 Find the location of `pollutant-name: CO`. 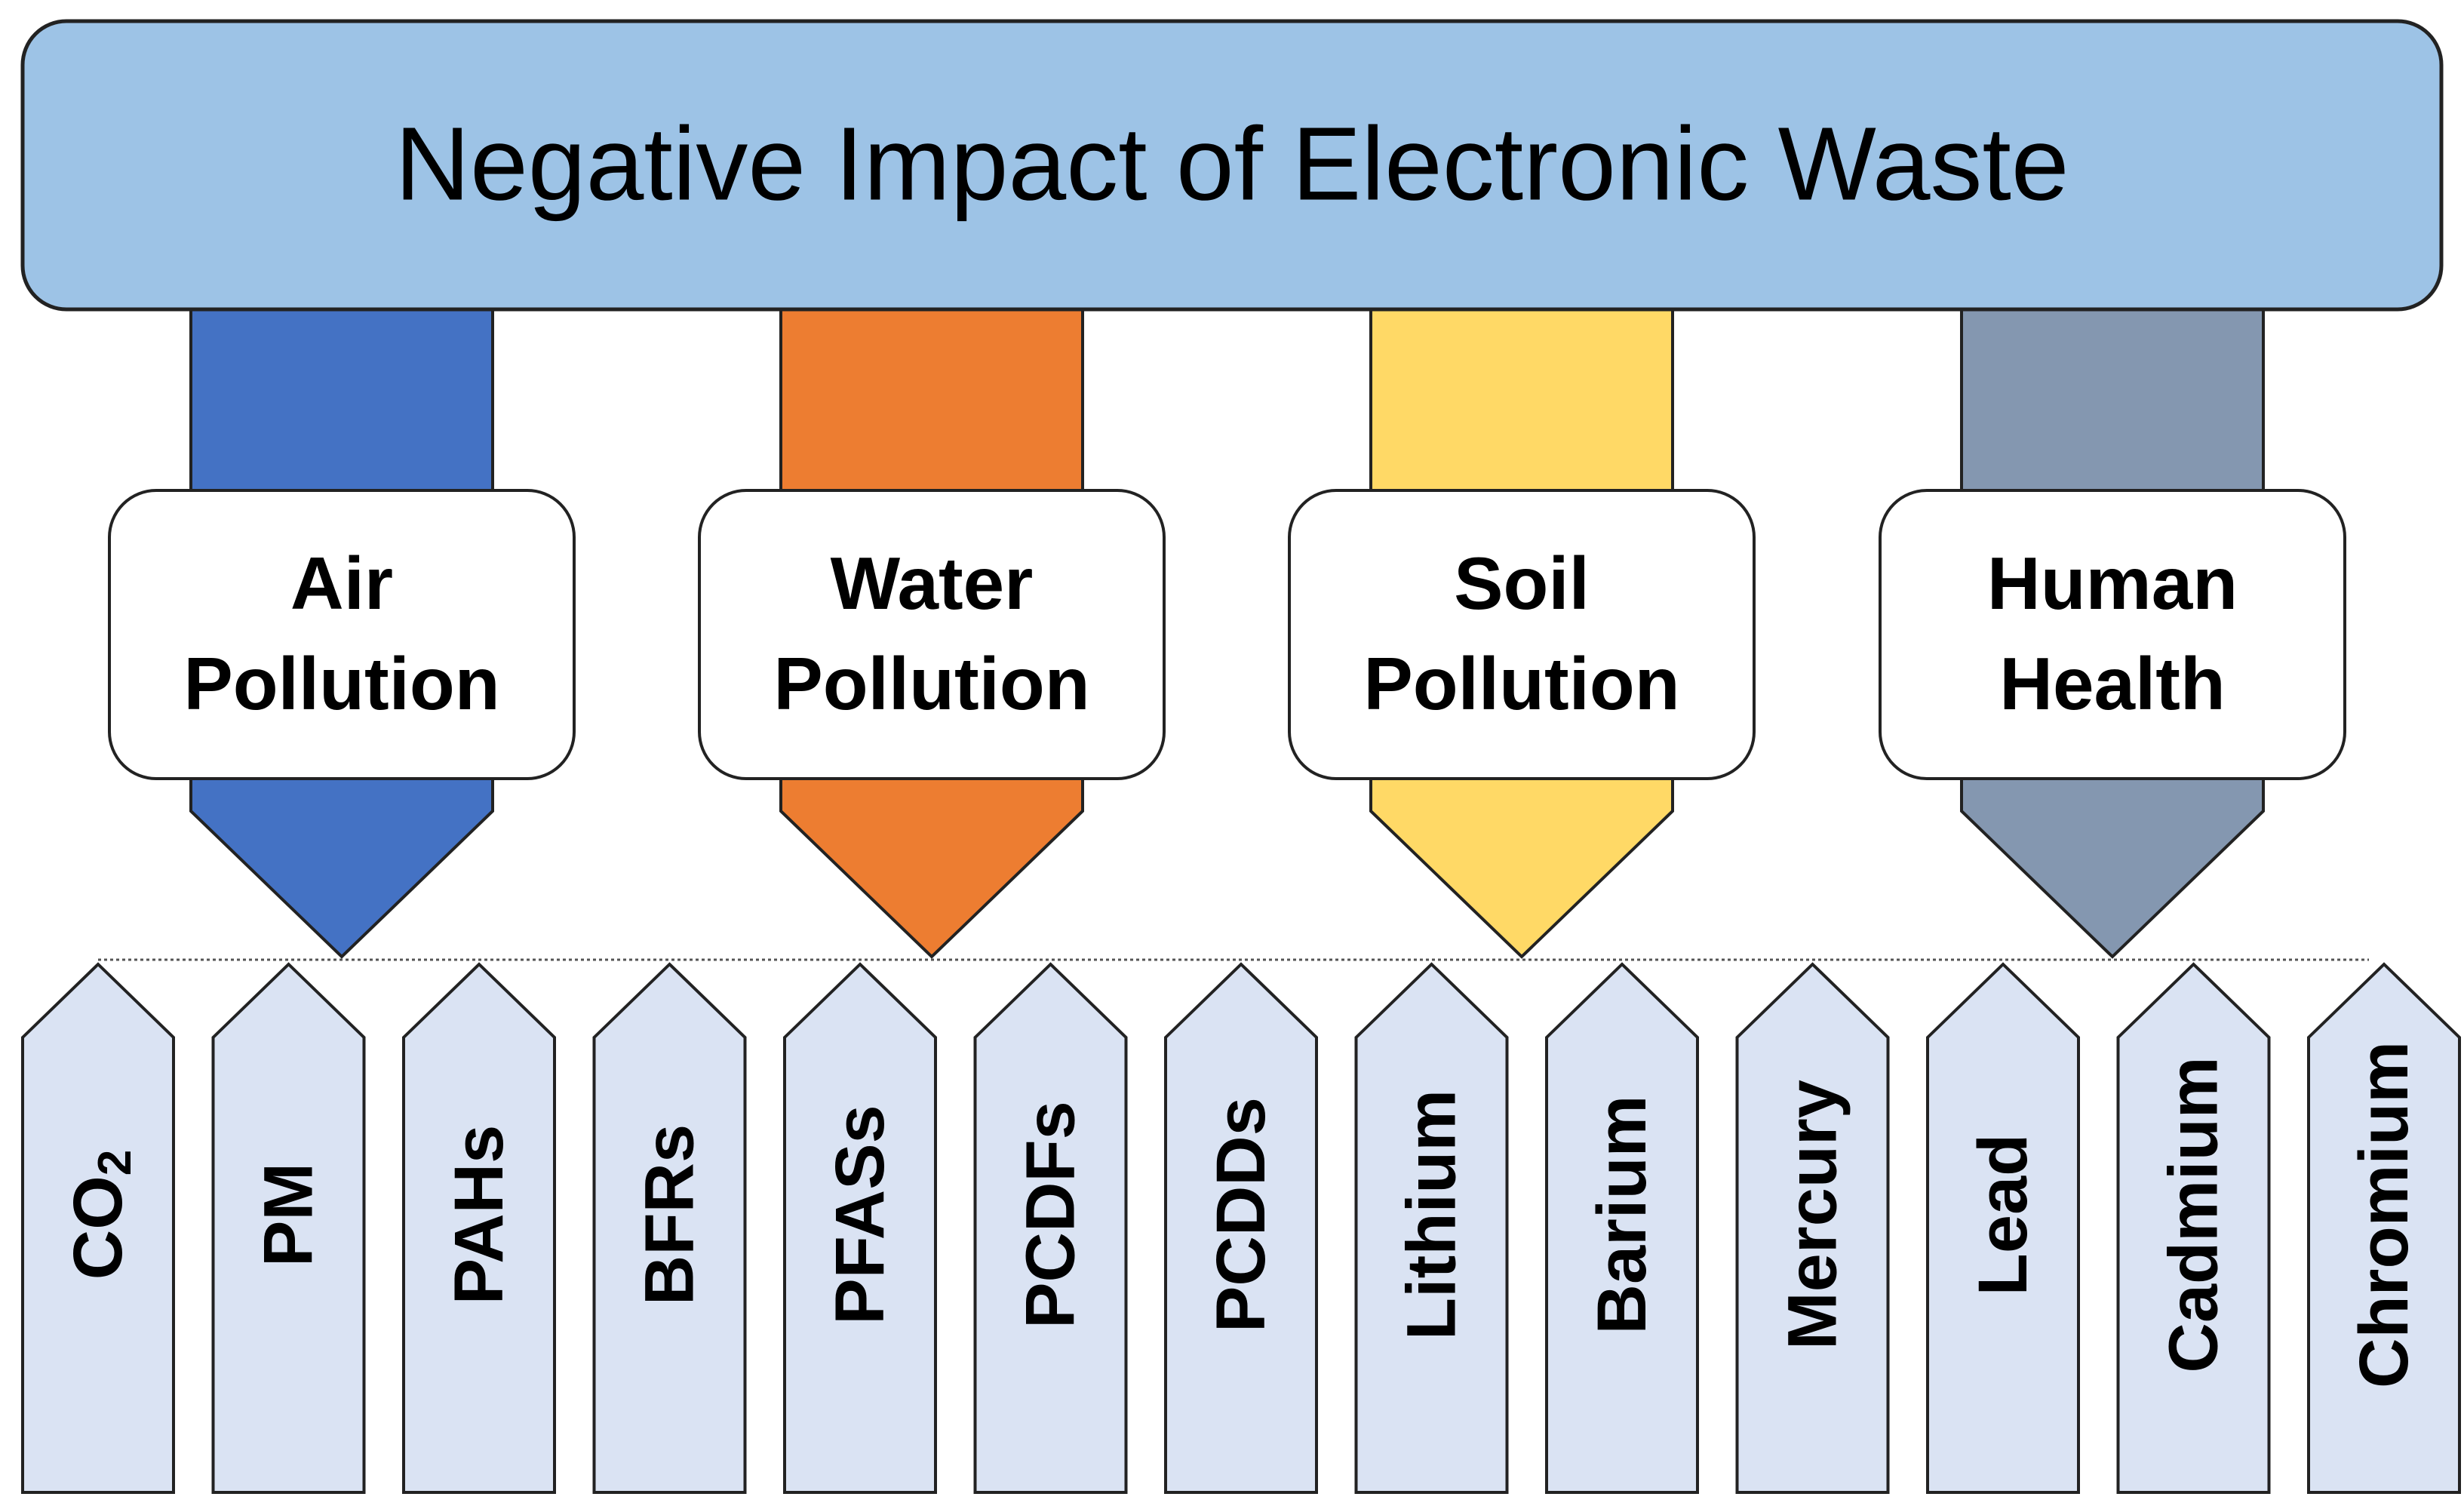

pollutant-name: CO is located at coordinates (98, 1228).